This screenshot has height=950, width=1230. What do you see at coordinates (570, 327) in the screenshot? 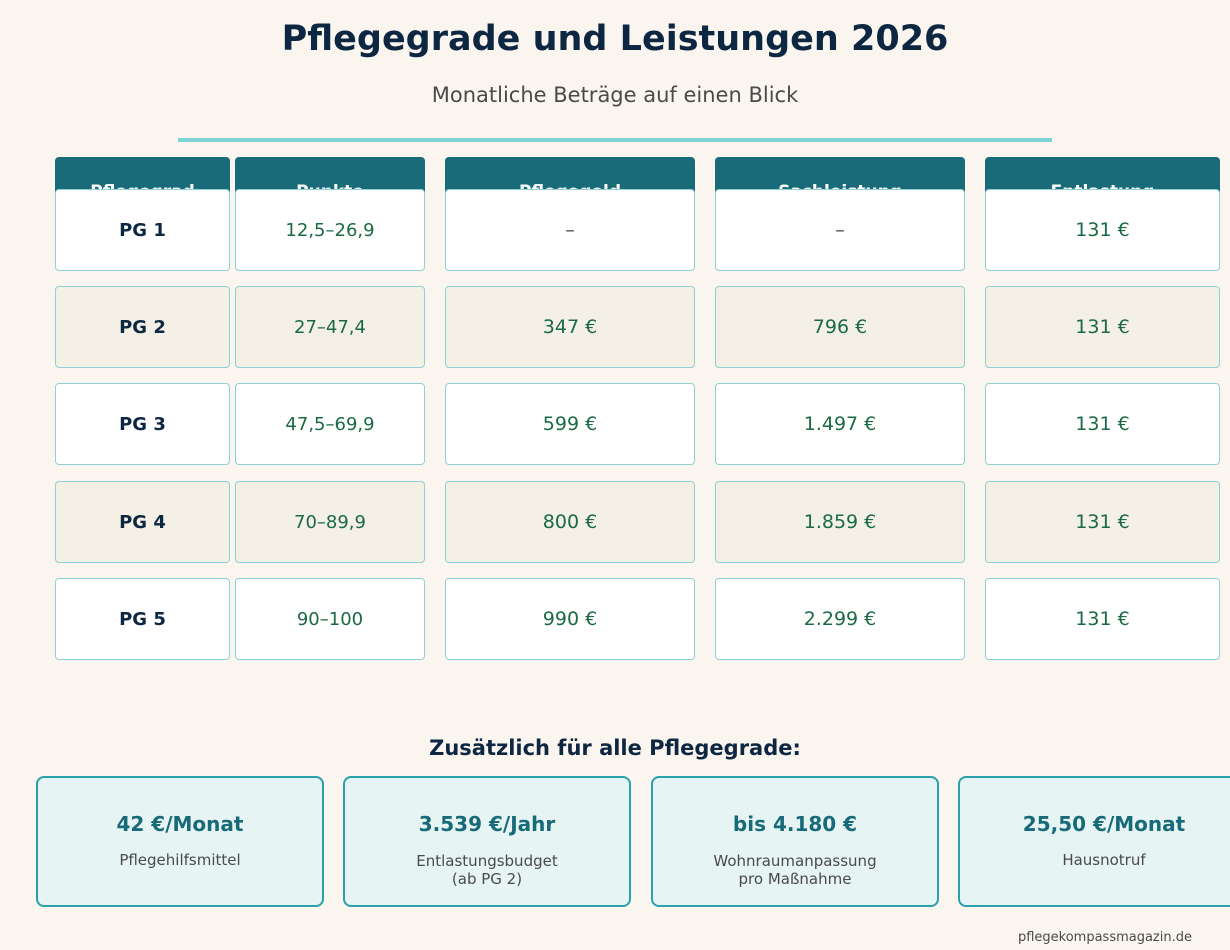
I see `table-cell-pflegegeld: 347 €` at bounding box center [570, 327].